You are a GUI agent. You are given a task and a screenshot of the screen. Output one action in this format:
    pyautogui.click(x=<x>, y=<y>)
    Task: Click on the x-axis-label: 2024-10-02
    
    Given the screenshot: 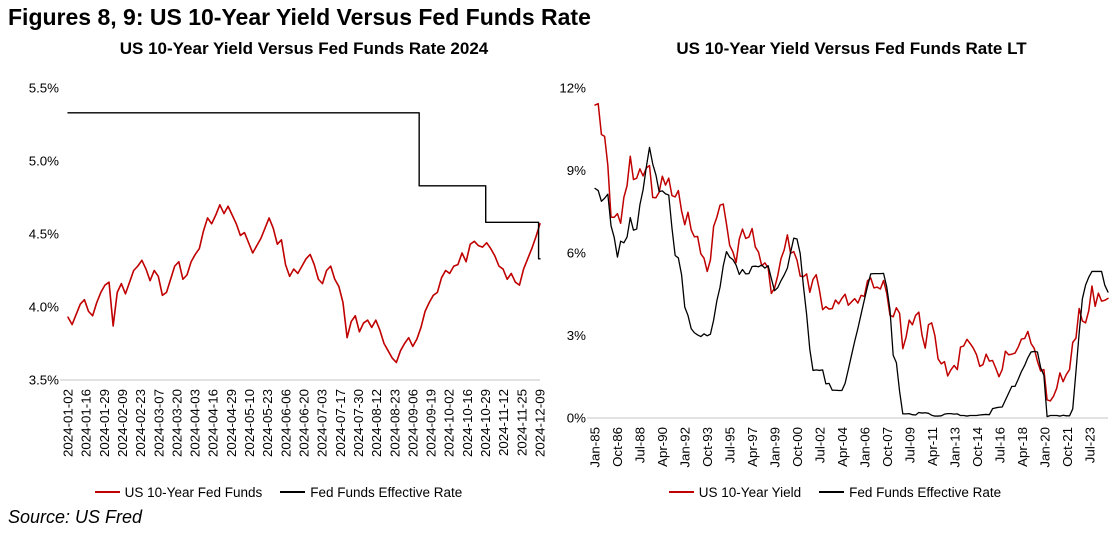 What is the action you would take?
    pyautogui.click(x=449, y=423)
    